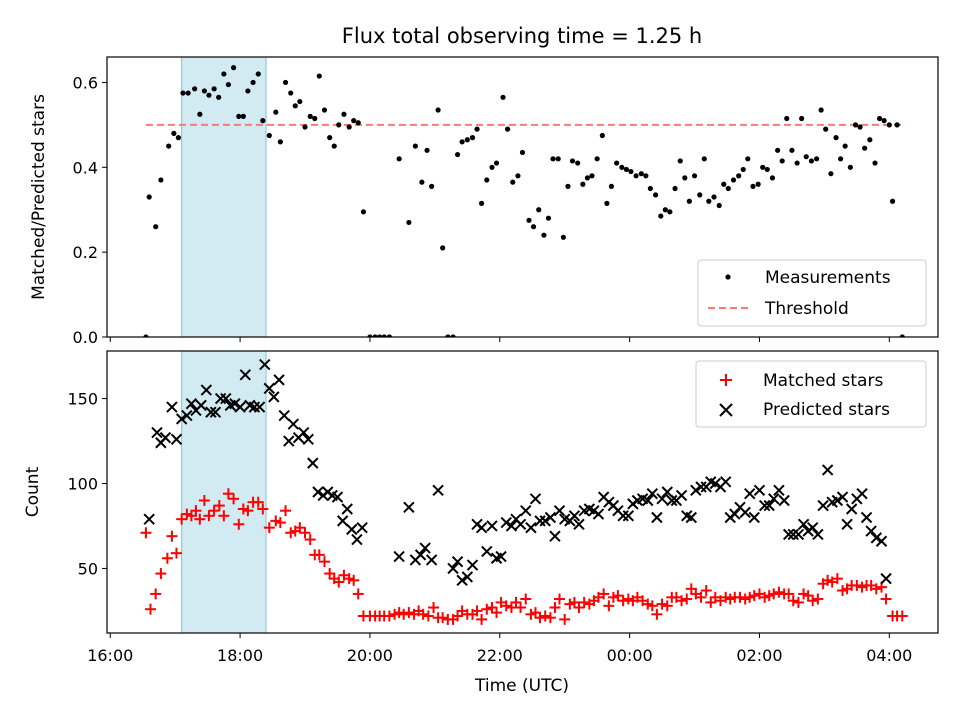 This screenshot has height=720, width=960. Describe the element at coordinates (826, 410) in the screenshot. I see `legend-label-predicted: Predicted stars` at that location.